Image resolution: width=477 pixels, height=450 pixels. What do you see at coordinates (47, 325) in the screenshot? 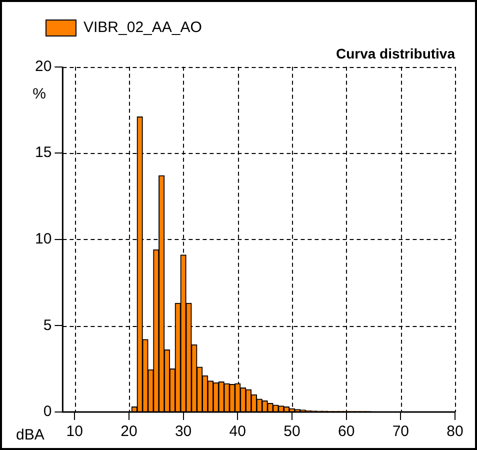
I see `y-tick-label: 5` at bounding box center [47, 325].